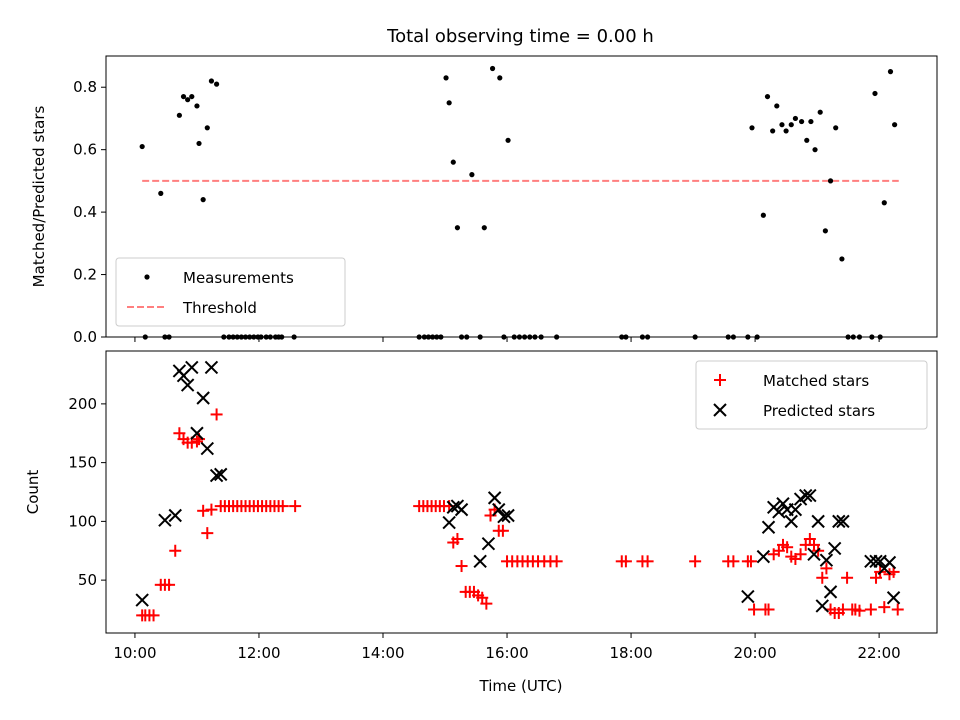  I want to click on legend-measurements-marker, so click(147, 277).